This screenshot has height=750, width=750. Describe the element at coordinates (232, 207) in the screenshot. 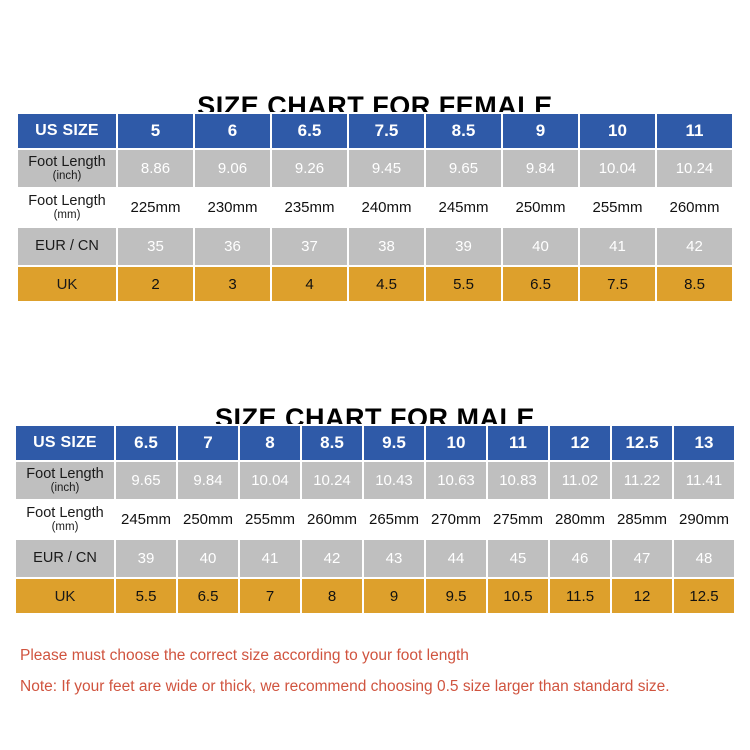

I see `foot-length-mm-cell: 230mm` at that location.